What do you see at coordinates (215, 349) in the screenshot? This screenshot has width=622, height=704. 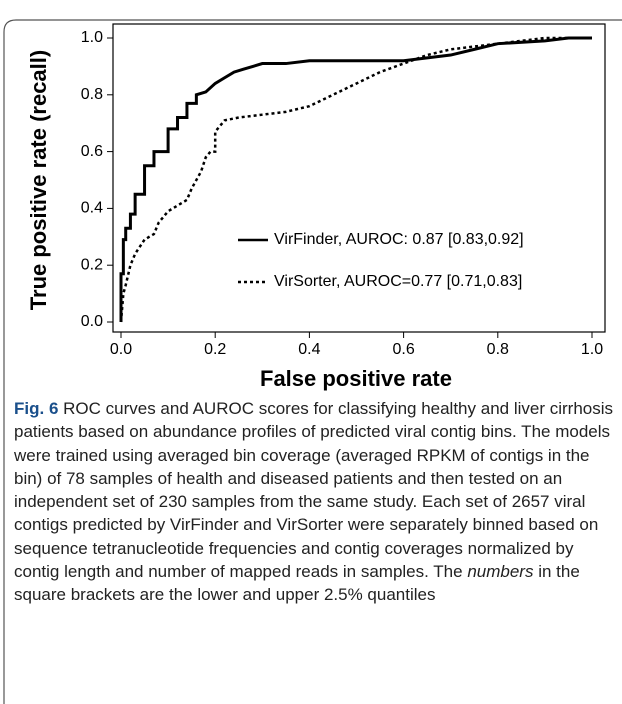 I see `x-tick-label: 0.2` at bounding box center [215, 349].